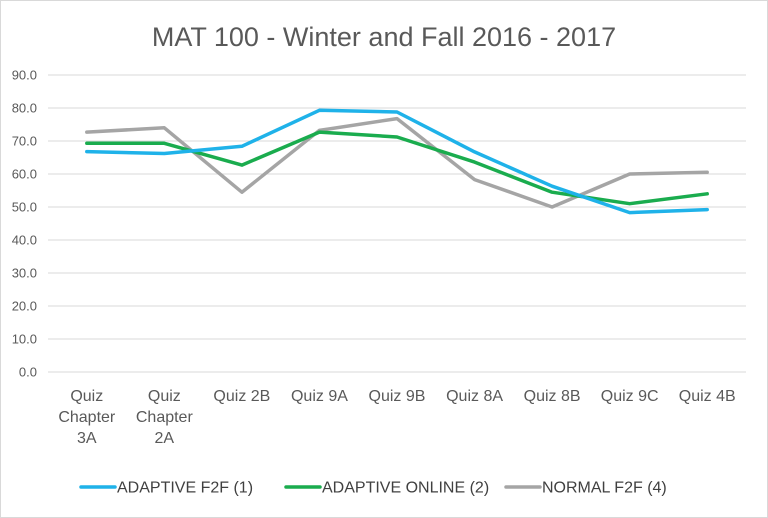 The image size is (768, 518). Describe the element at coordinates (384, 37) in the screenshot. I see `chart-title: MAT 100 - Winter and Fall 2016 - 2017` at that location.